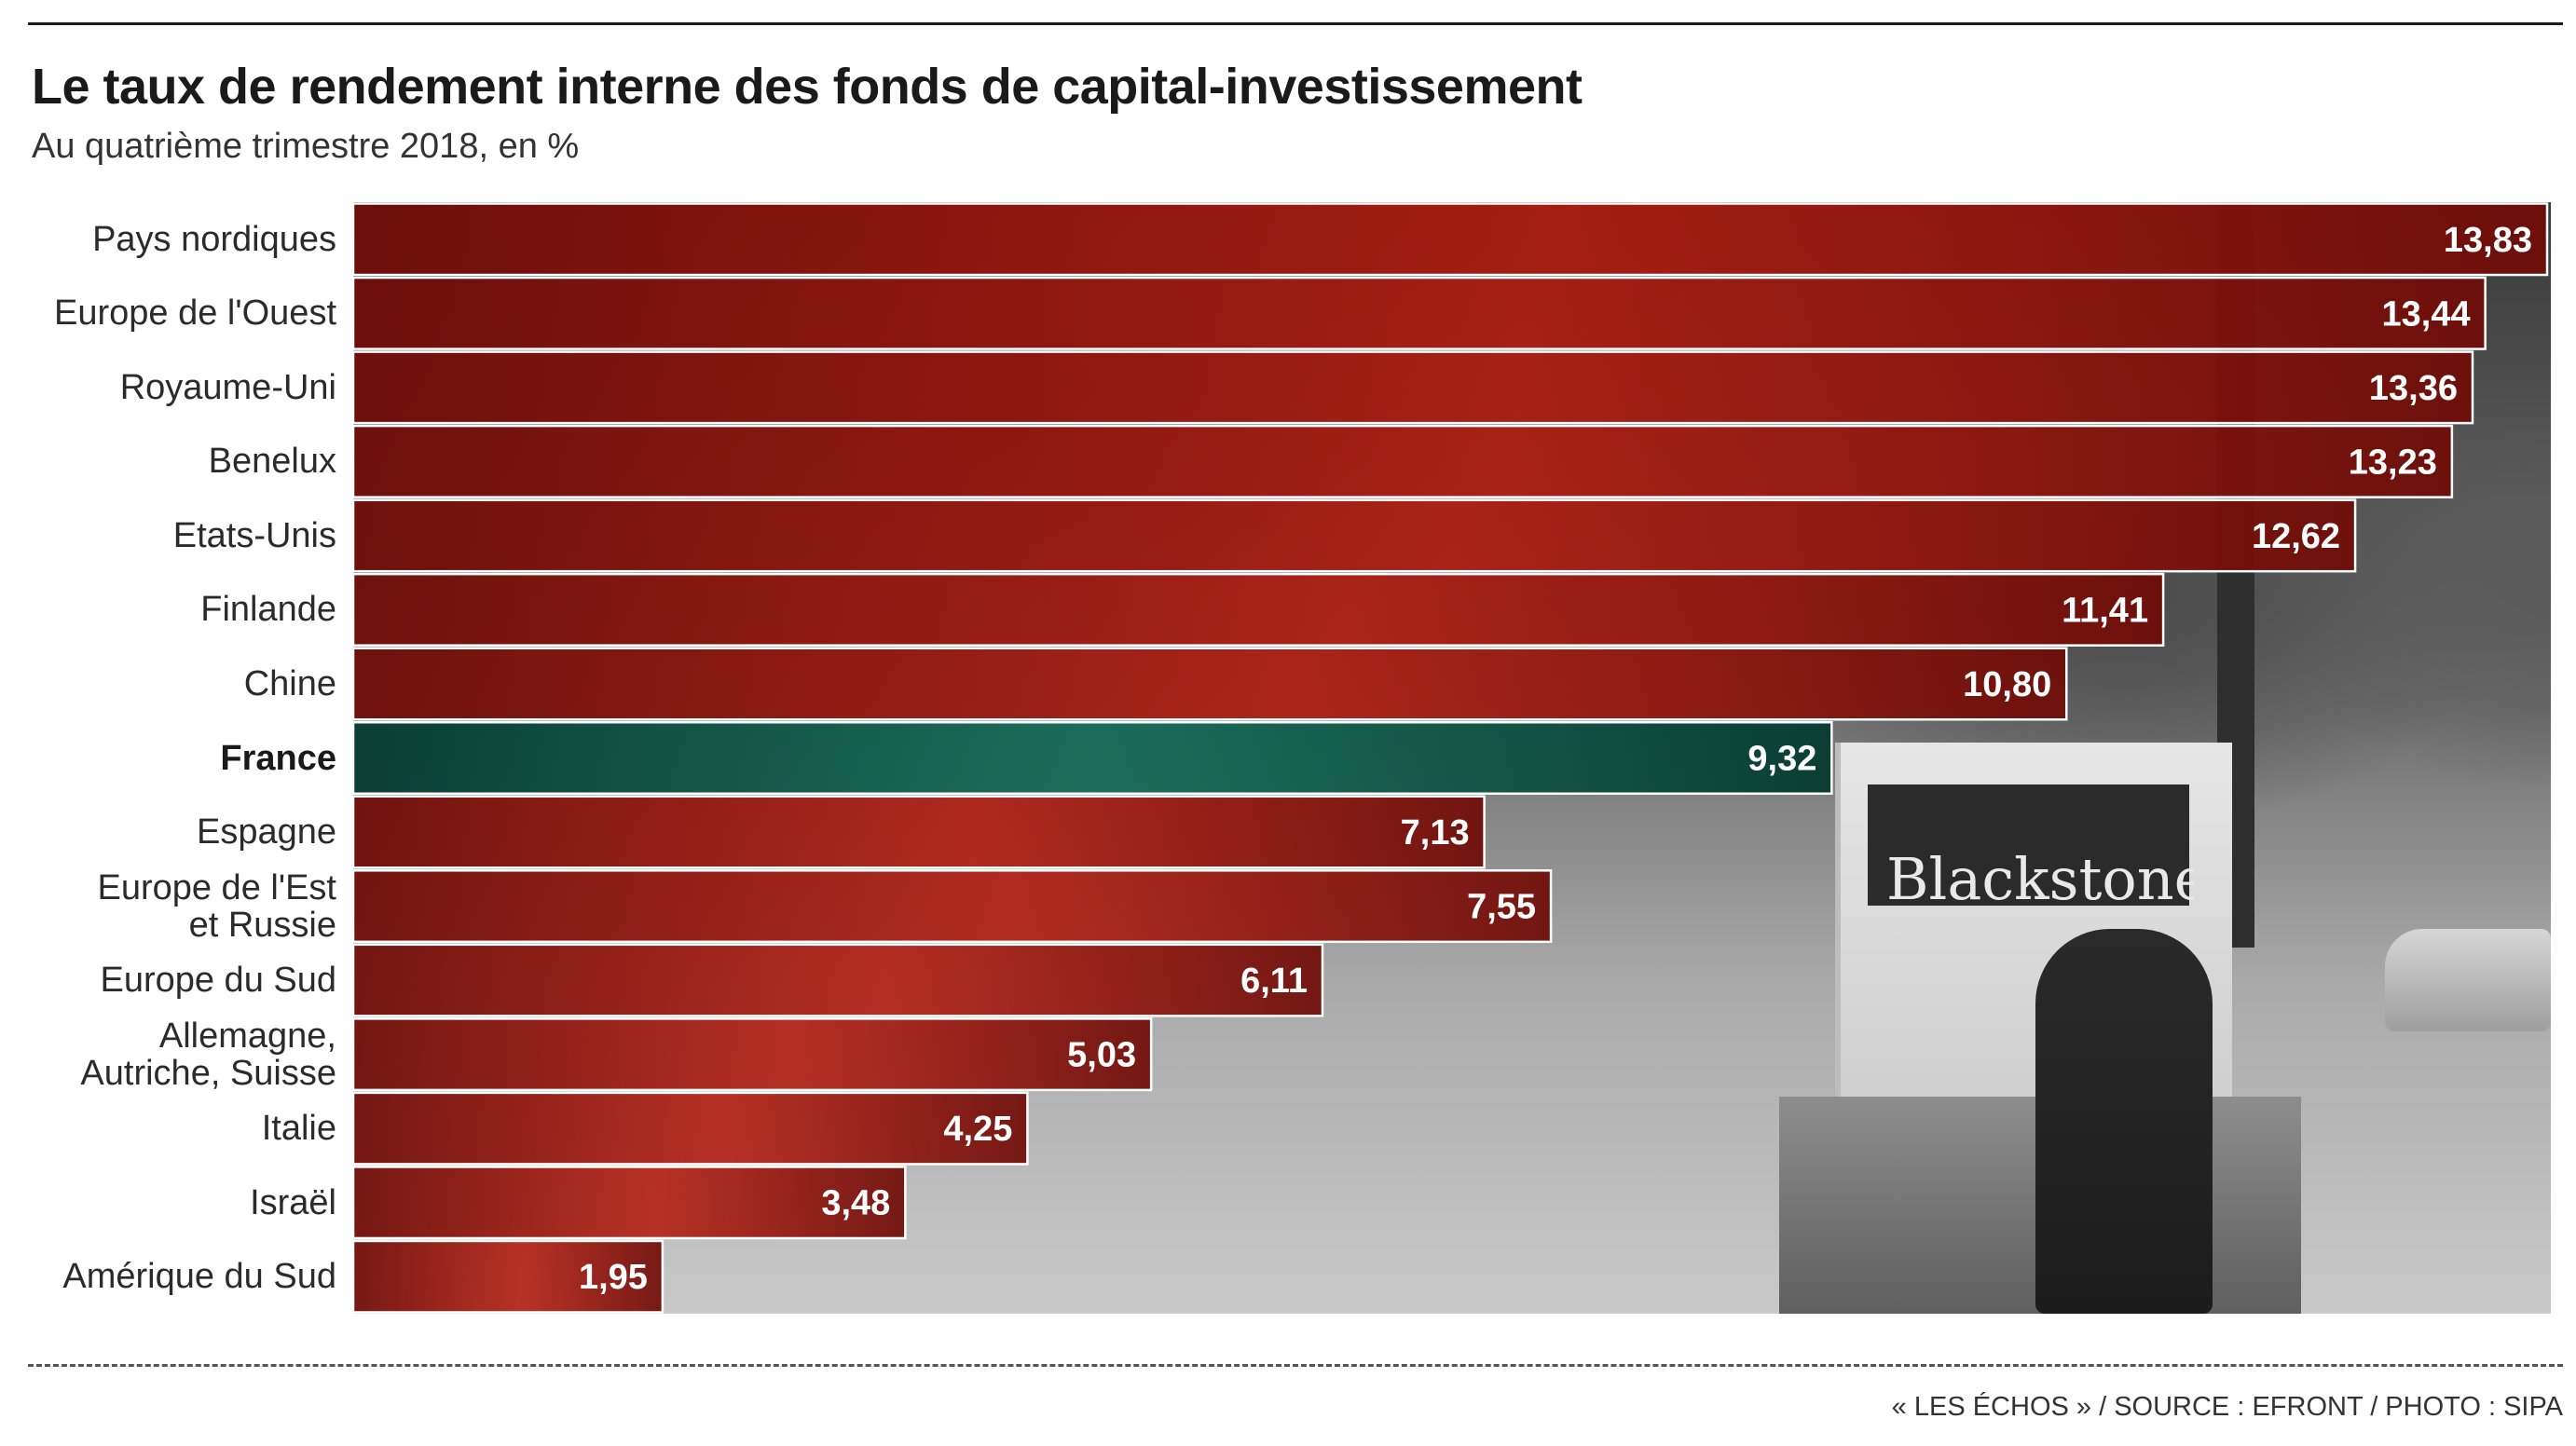 This screenshot has height=1446, width=2576. What do you see at coordinates (218, 981) in the screenshot?
I see `category-label: Europe du Sud` at bounding box center [218, 981].